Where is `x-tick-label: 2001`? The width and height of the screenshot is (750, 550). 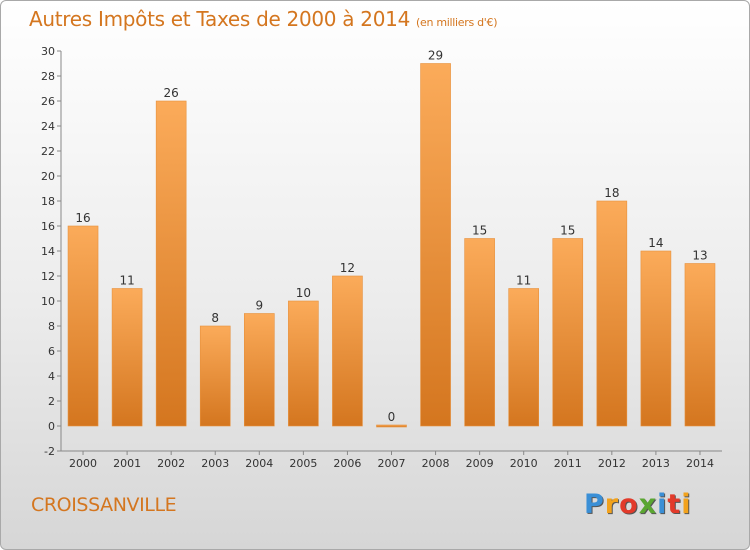
x-tick-label: 2001 is located at coordinates (127, 463).